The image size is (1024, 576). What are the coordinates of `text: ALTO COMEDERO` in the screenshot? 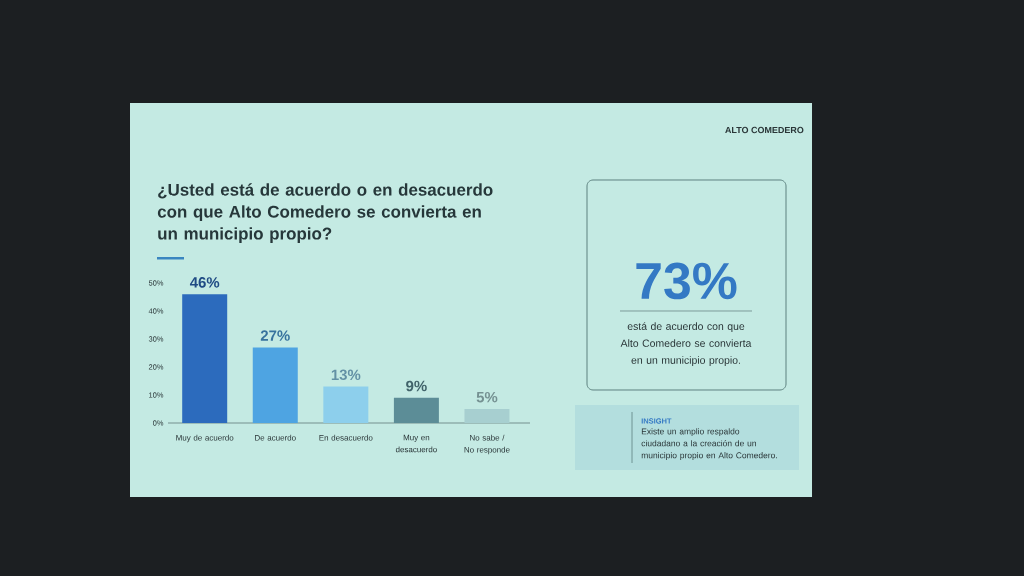 It's located at (764, 130).